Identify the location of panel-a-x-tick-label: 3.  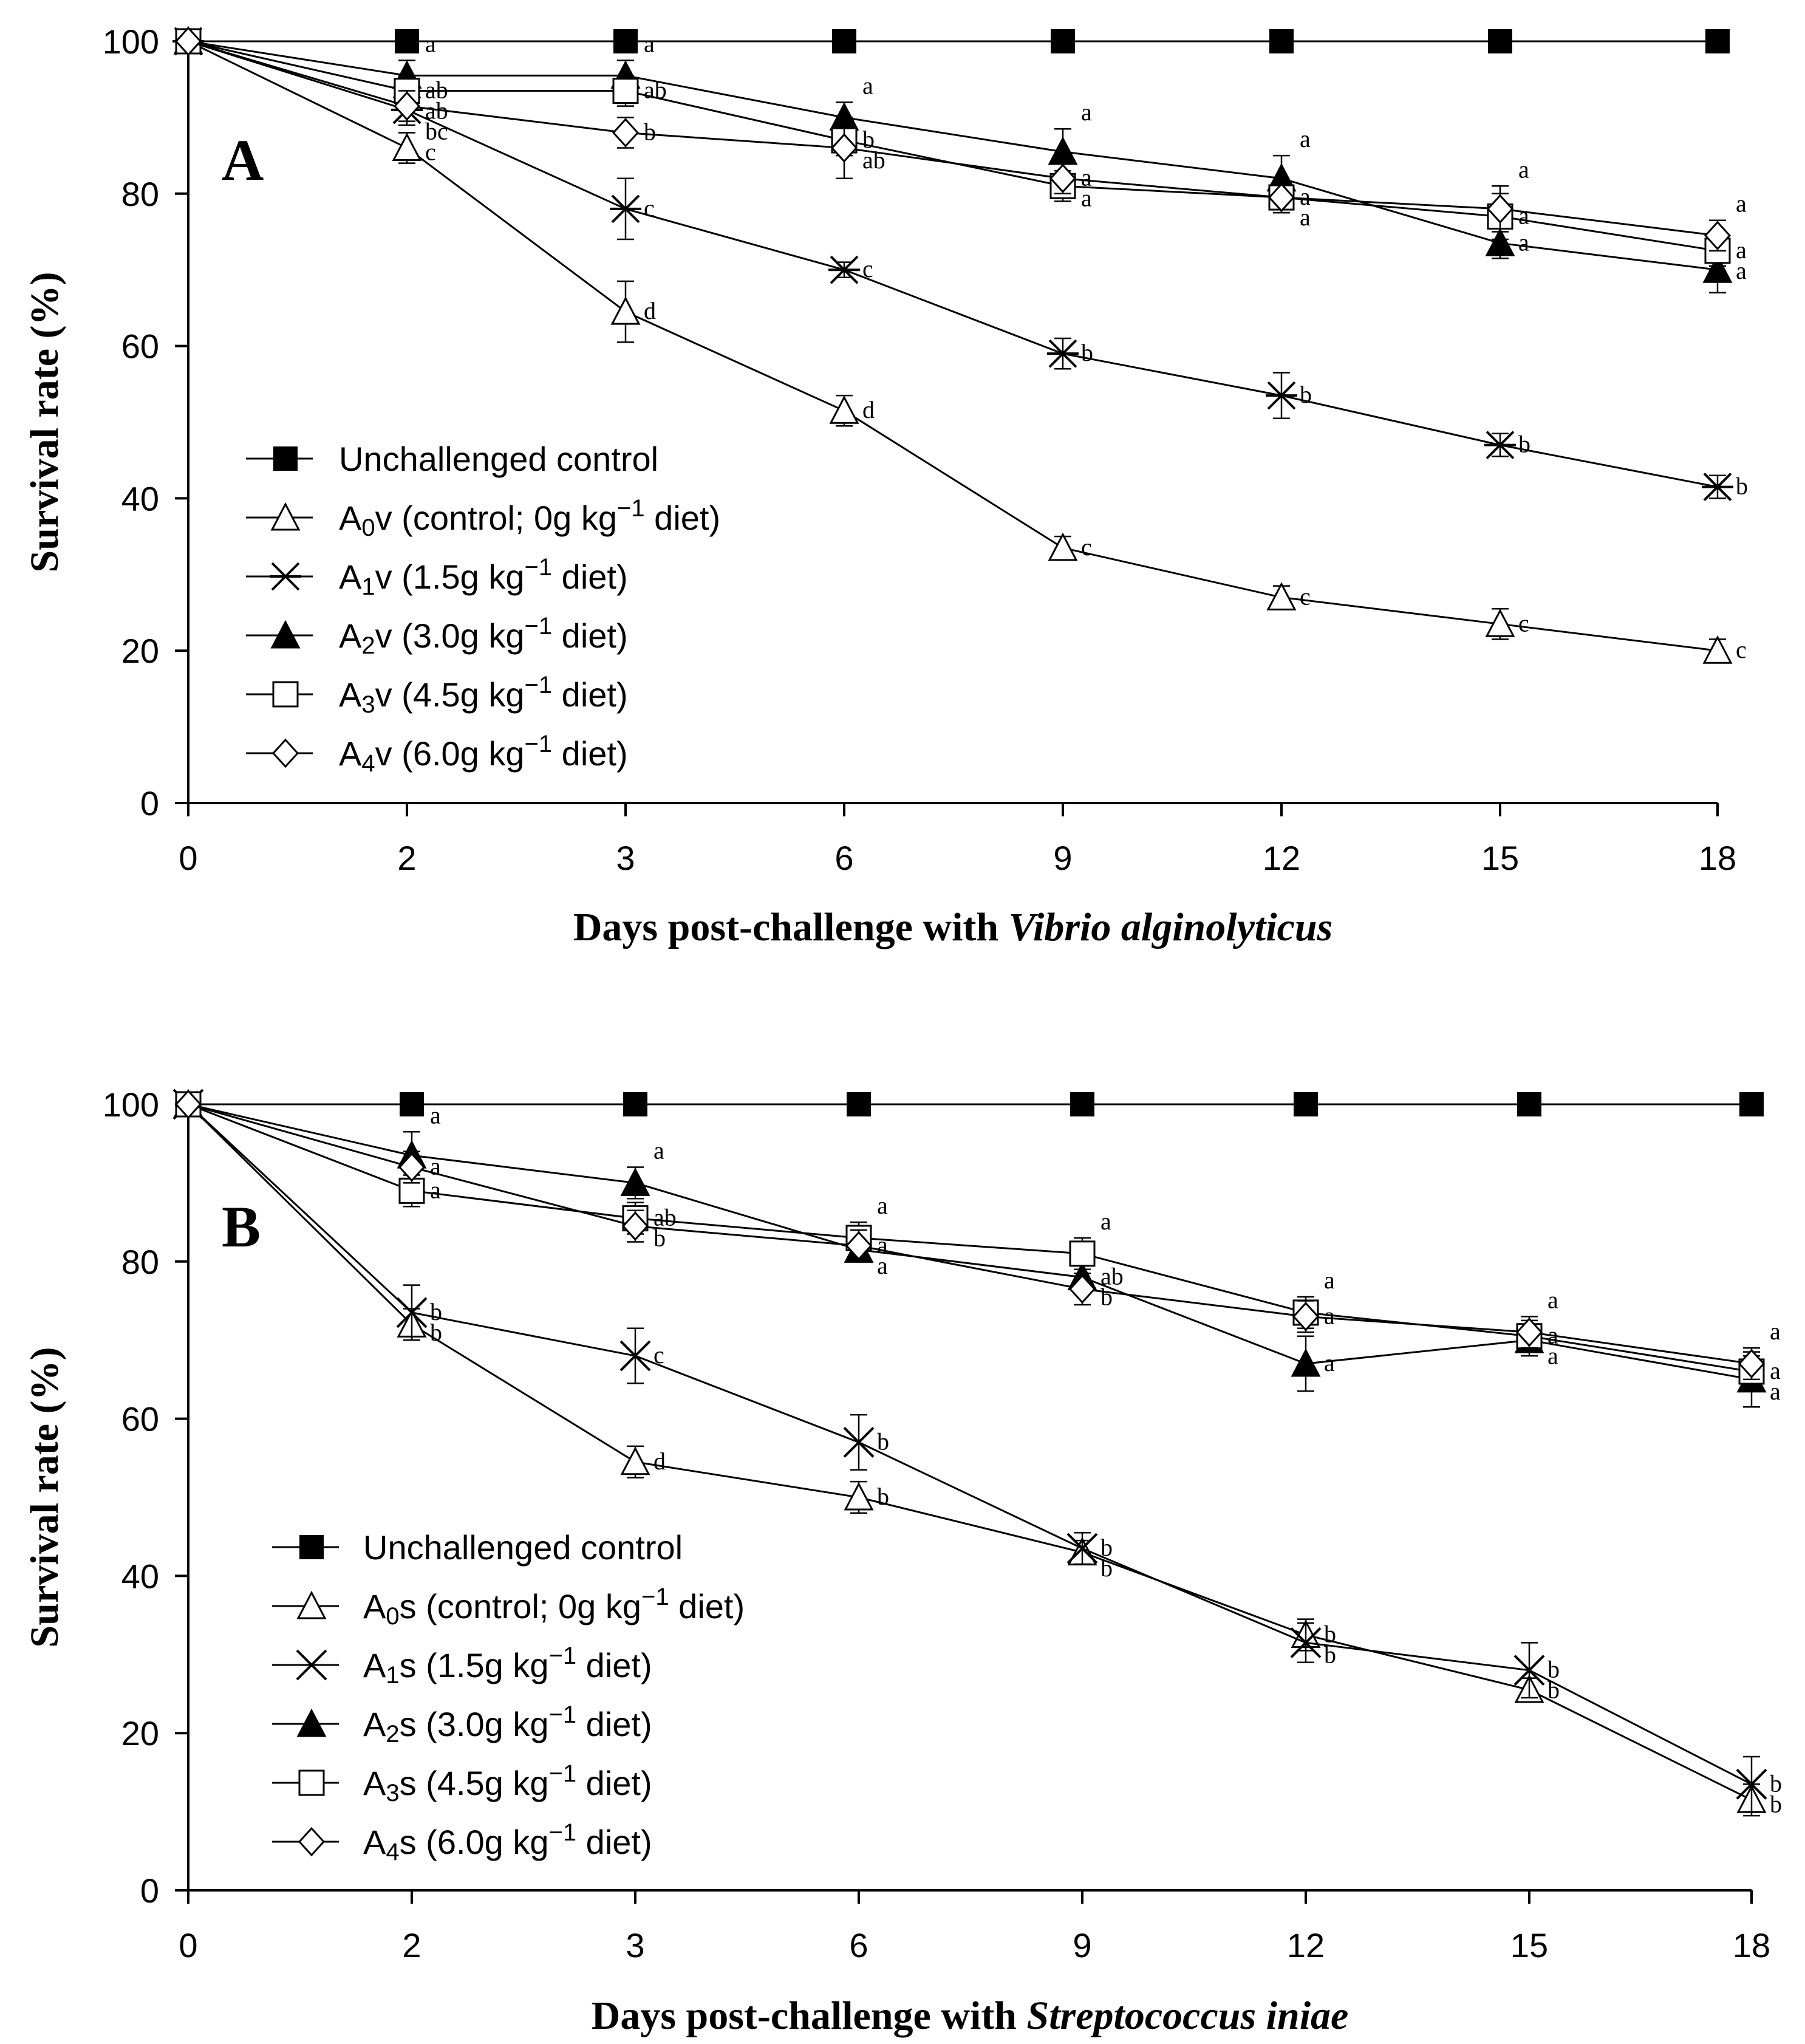
(625, 858).